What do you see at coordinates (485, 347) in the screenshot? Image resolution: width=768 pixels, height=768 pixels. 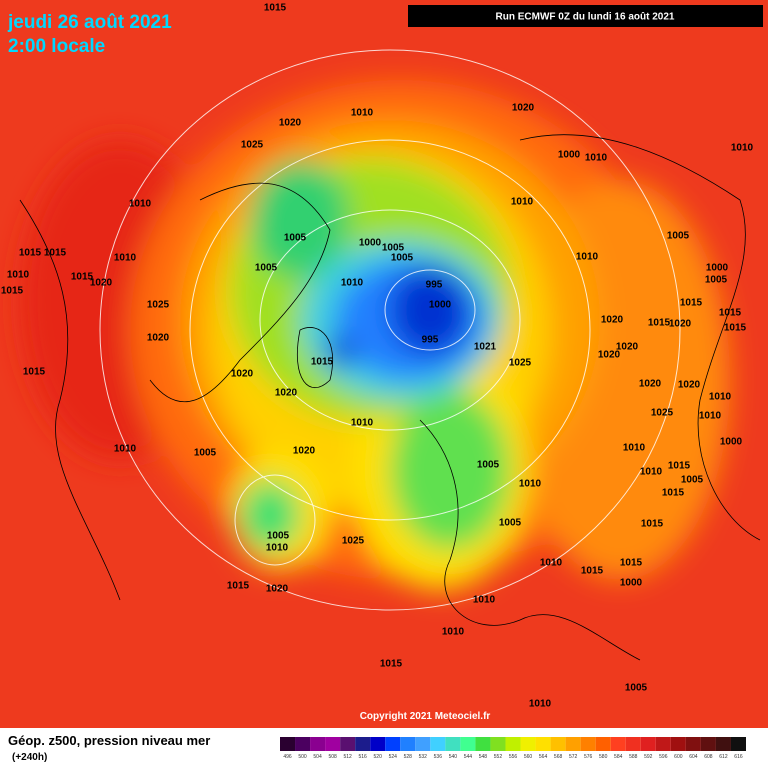 I see `isobar-label: 1021` at bounding box center [485, 347].